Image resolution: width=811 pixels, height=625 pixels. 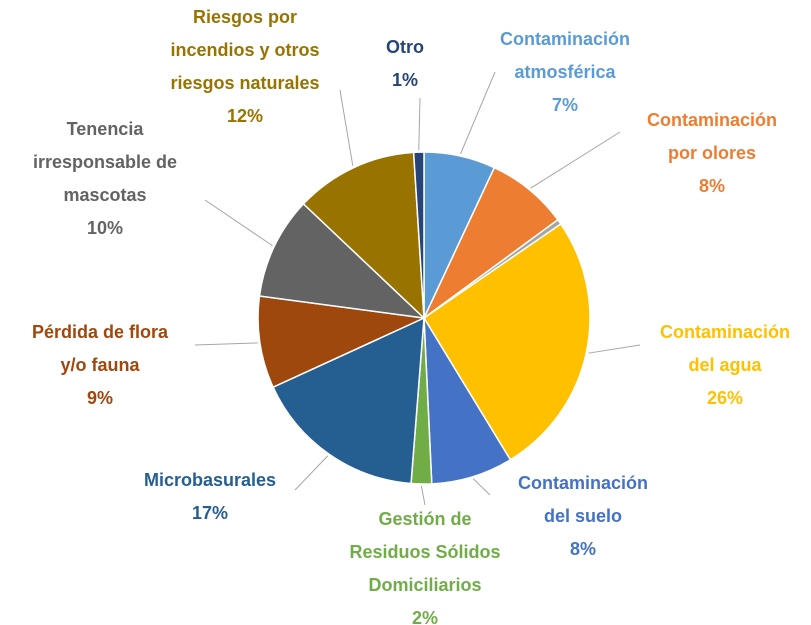 I want to click on slice-label: del agua, so click(x=725, y=365).